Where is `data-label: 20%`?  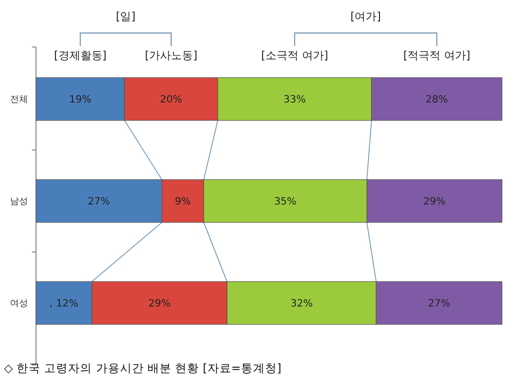
data-label: 20% is located at coordinates (171, 100).